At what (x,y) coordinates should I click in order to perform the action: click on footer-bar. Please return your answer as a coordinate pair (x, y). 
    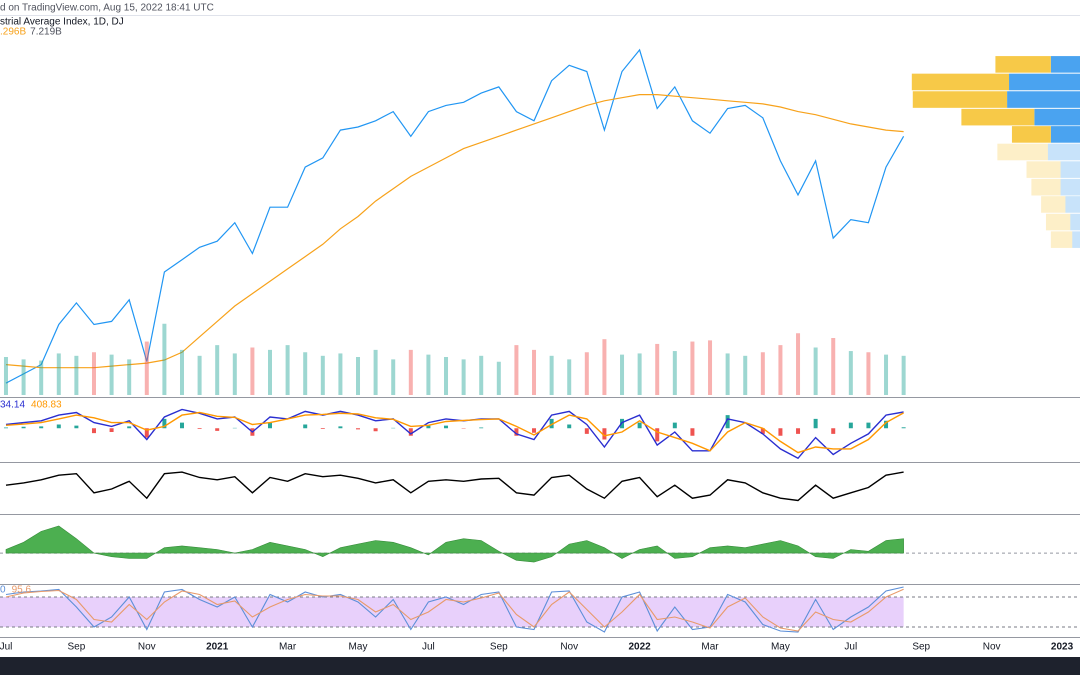
    Looking at the image, I should click on (540, 666).